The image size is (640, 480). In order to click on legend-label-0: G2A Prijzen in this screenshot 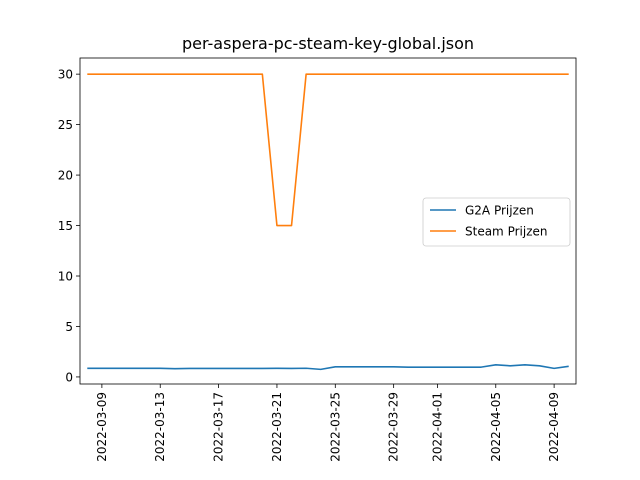, I will do `click(499, 211)`.